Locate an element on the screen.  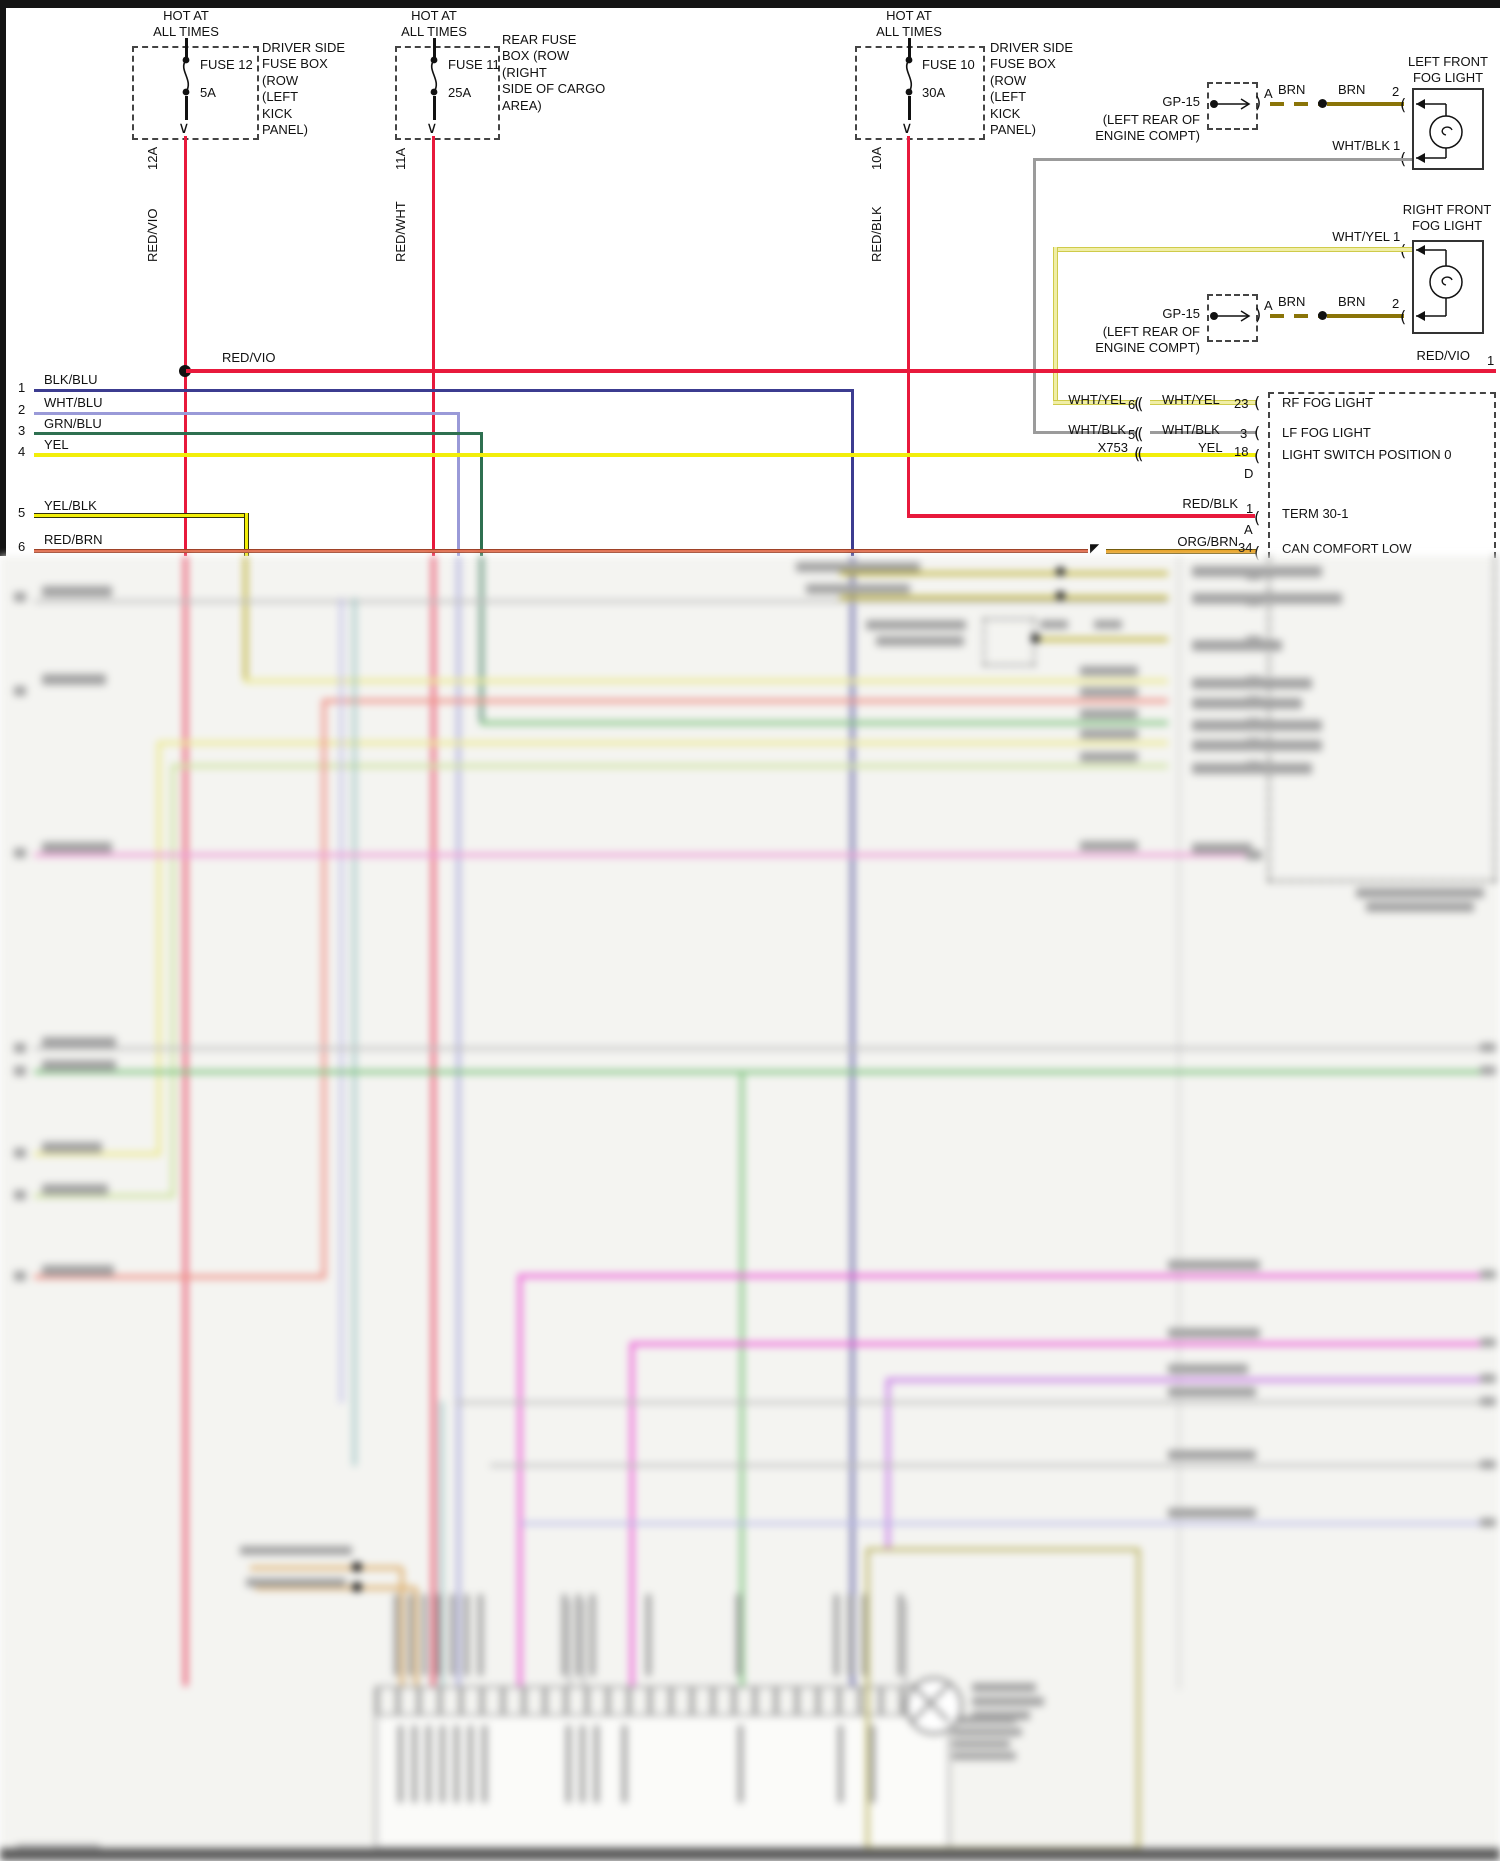
wire-whtyel-h3 is located at coordinates (1203, 402).